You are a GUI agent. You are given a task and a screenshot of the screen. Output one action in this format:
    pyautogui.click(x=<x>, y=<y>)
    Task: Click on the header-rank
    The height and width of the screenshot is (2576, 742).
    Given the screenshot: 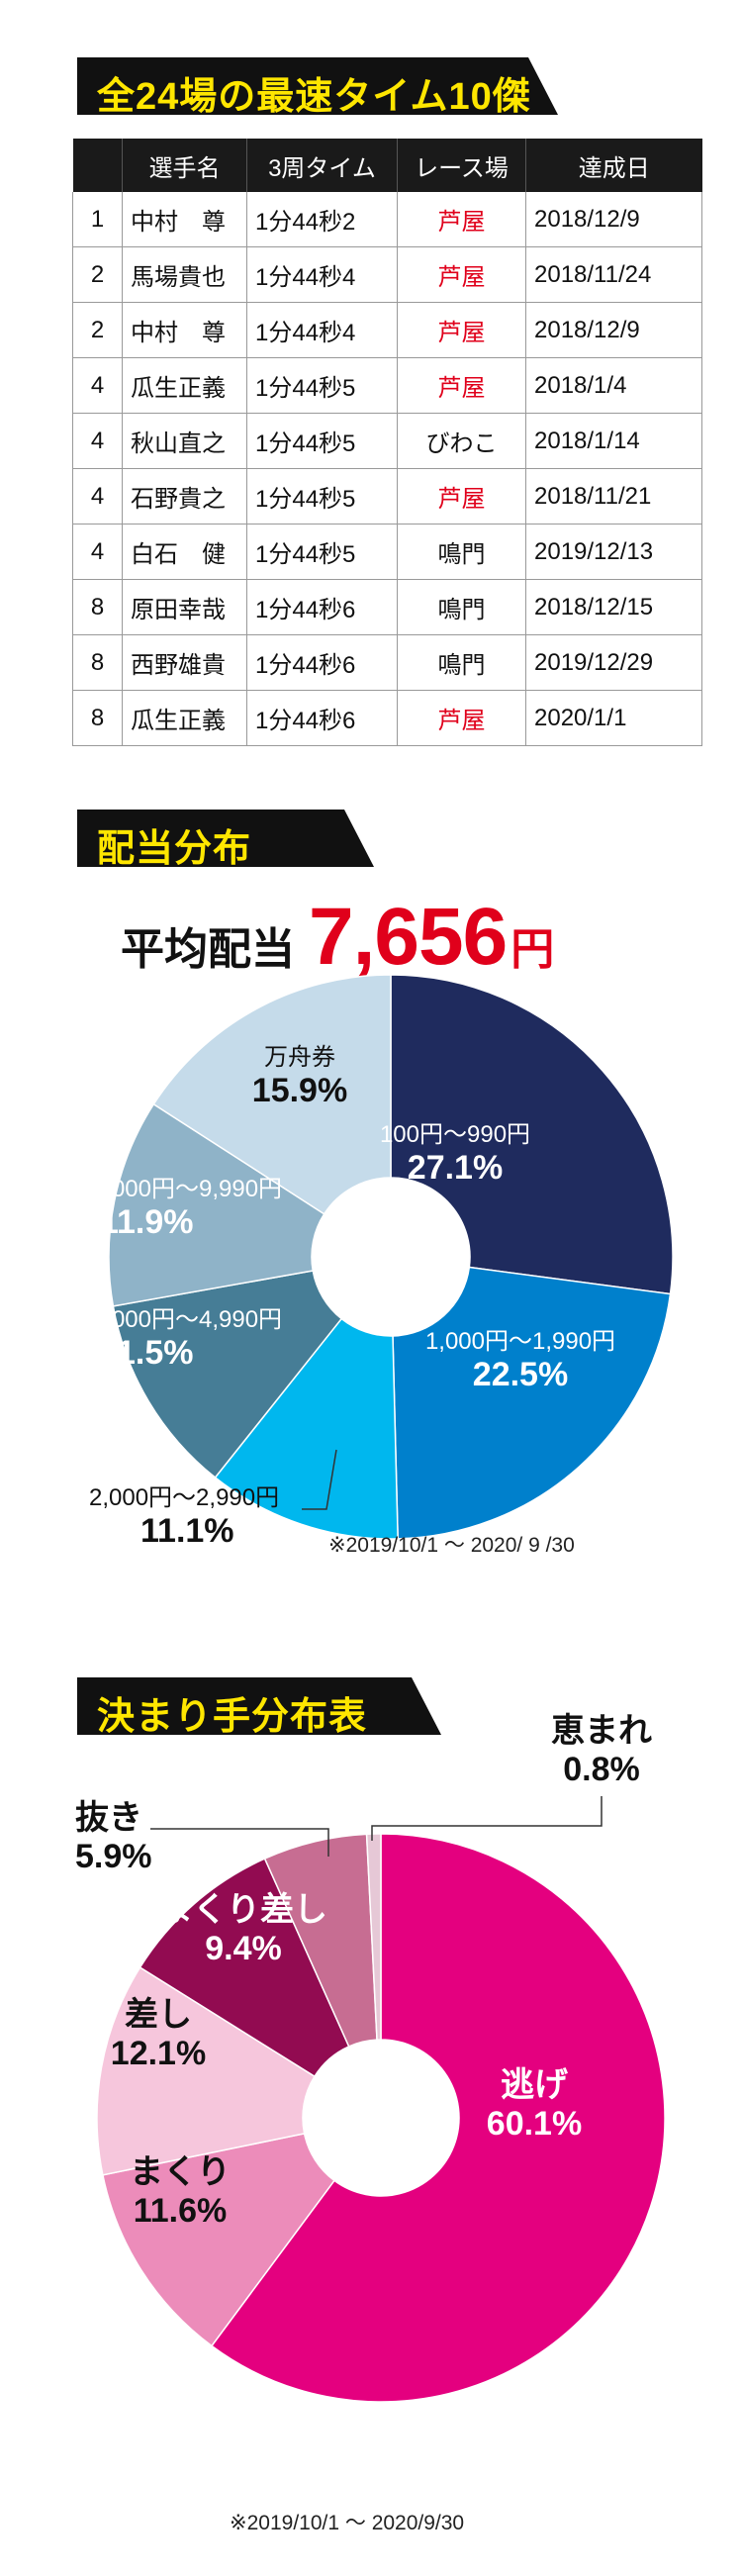 What is the action you would take?
    pyautogui.click(x=97, y=165)
    